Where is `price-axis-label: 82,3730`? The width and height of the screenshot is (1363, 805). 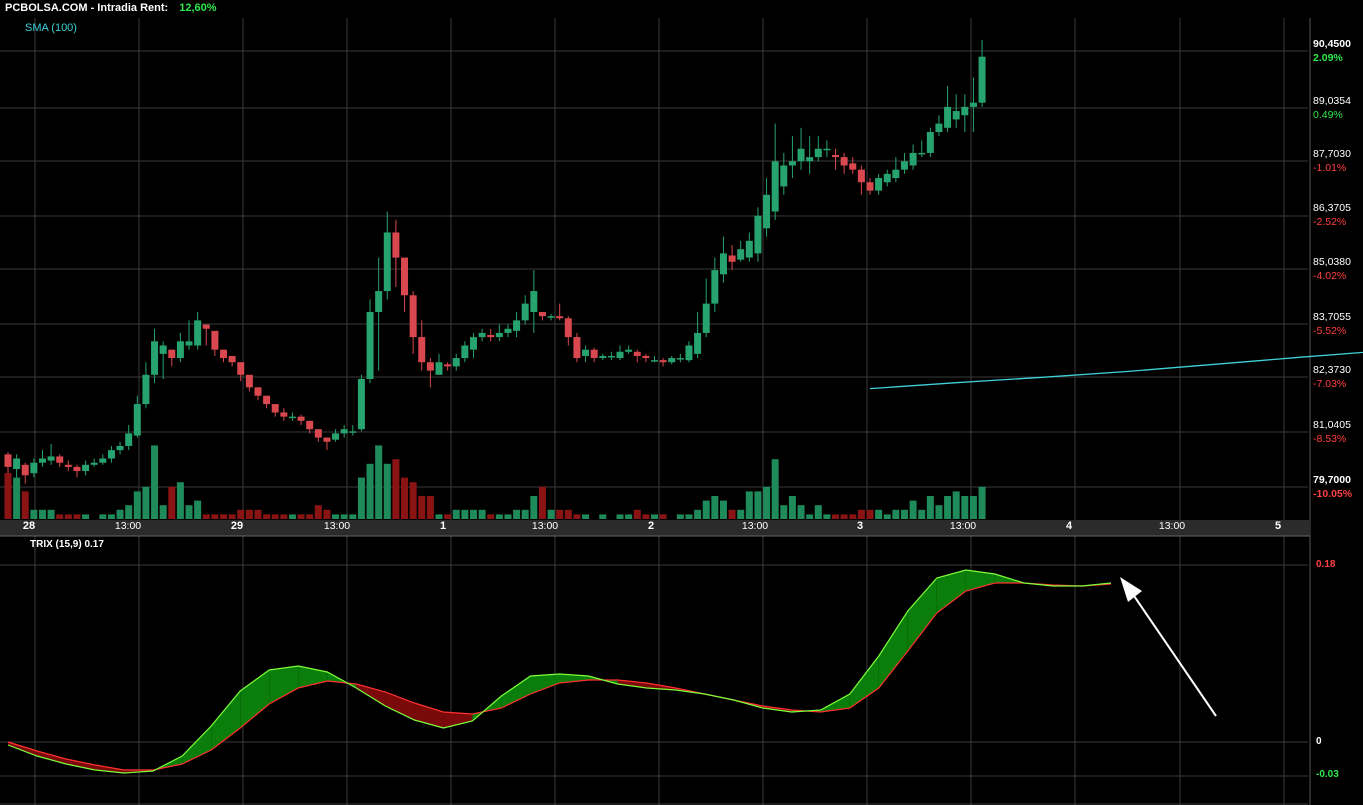
price-axis-label: 82,3730 is located at coordinates (1332, 370).